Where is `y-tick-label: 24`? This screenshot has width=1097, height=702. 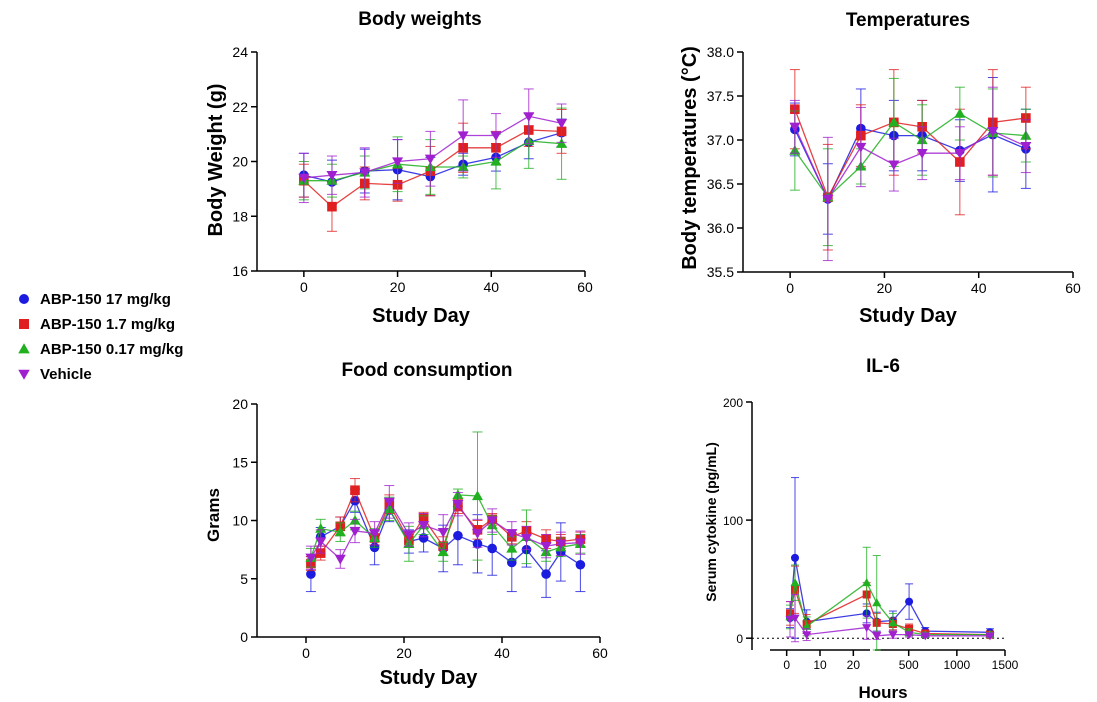 y-tick-label: 24 is located at coordinates (240, 52).